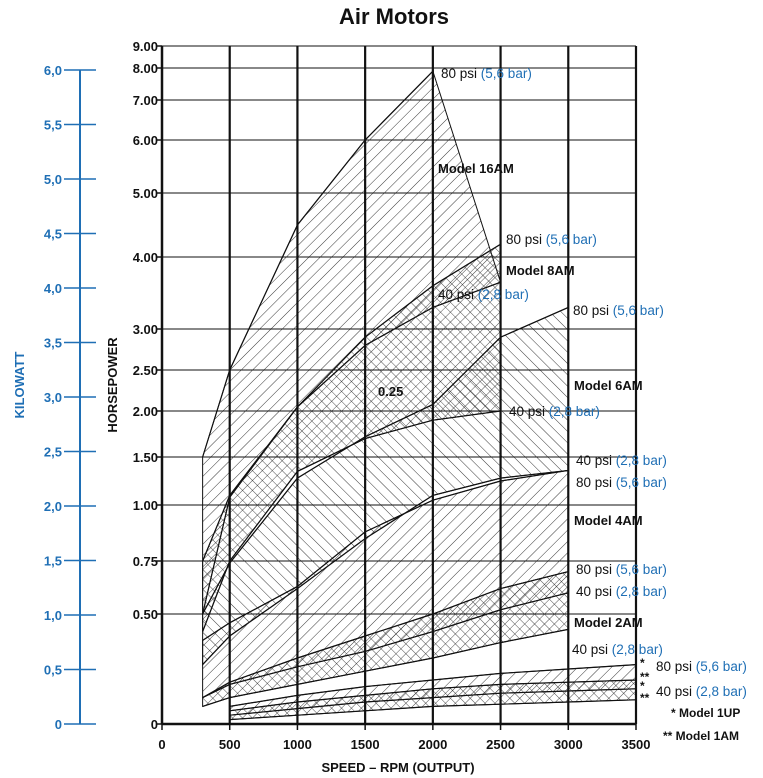 This screenshot has height=778, width=763. I want to click on y-tick-2.50: 2.50, so click(145, 370).